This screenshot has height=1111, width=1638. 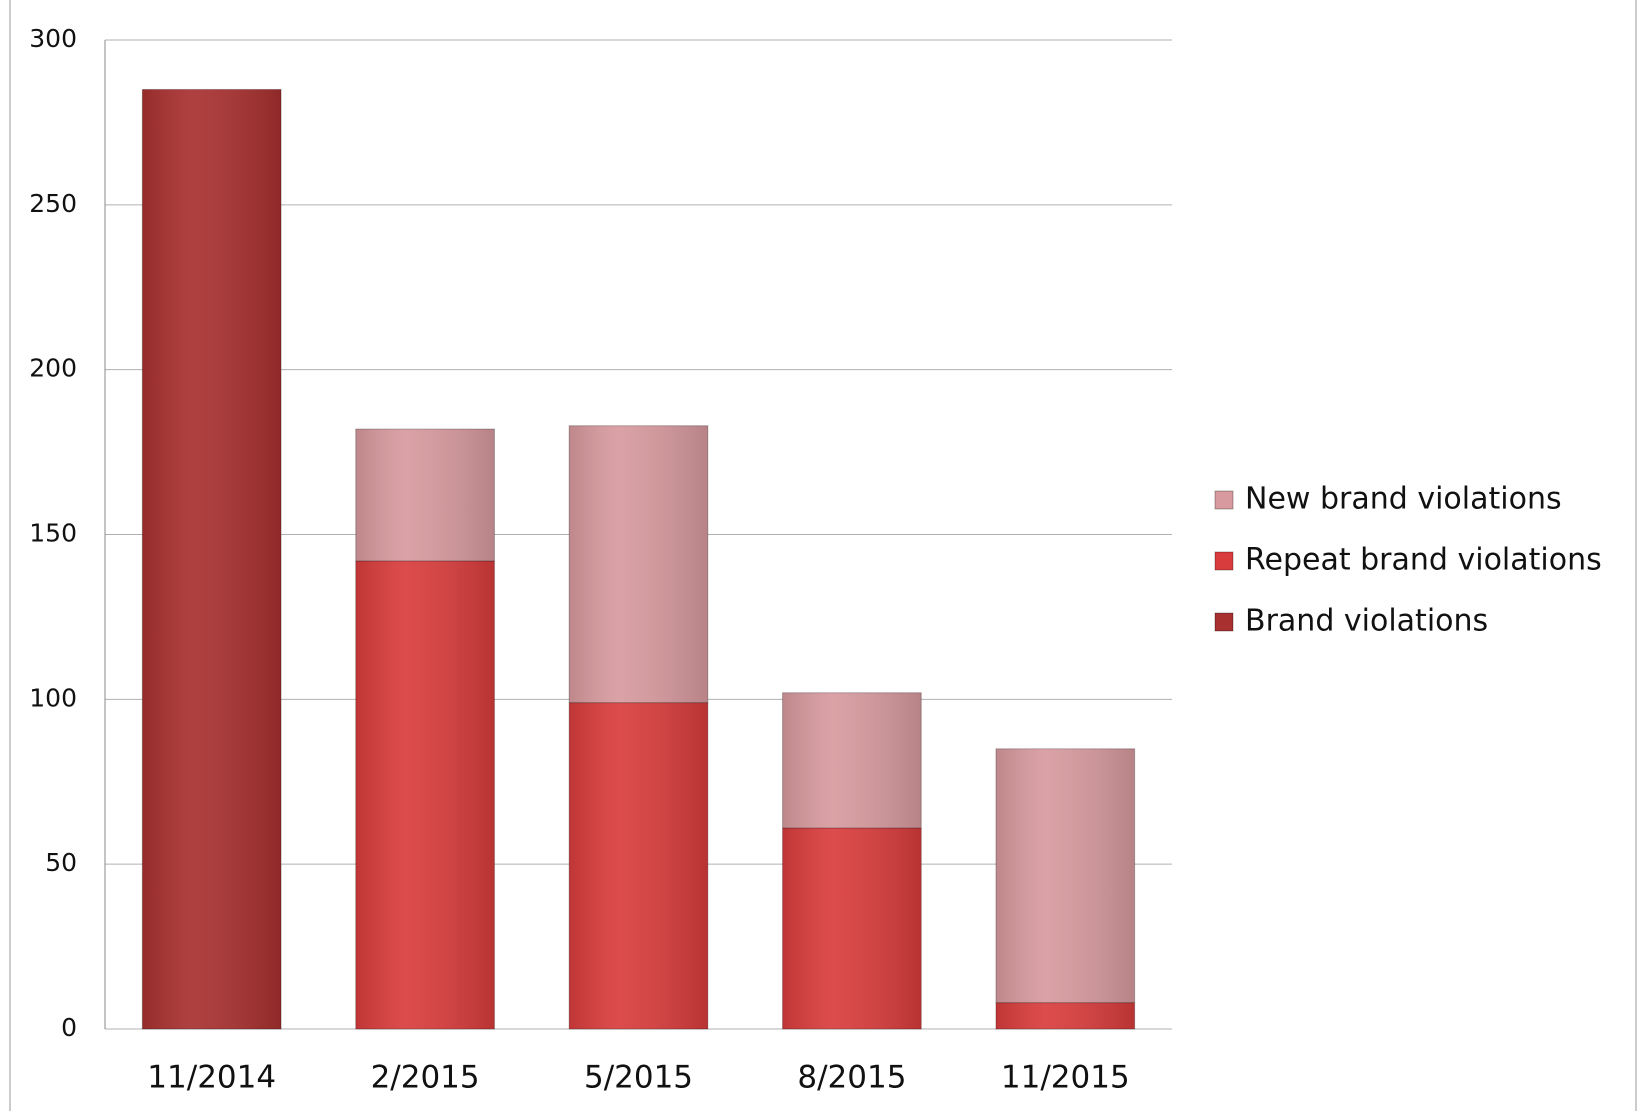 I want to click on y-tick-label: 300, so click(x=53, y=38).